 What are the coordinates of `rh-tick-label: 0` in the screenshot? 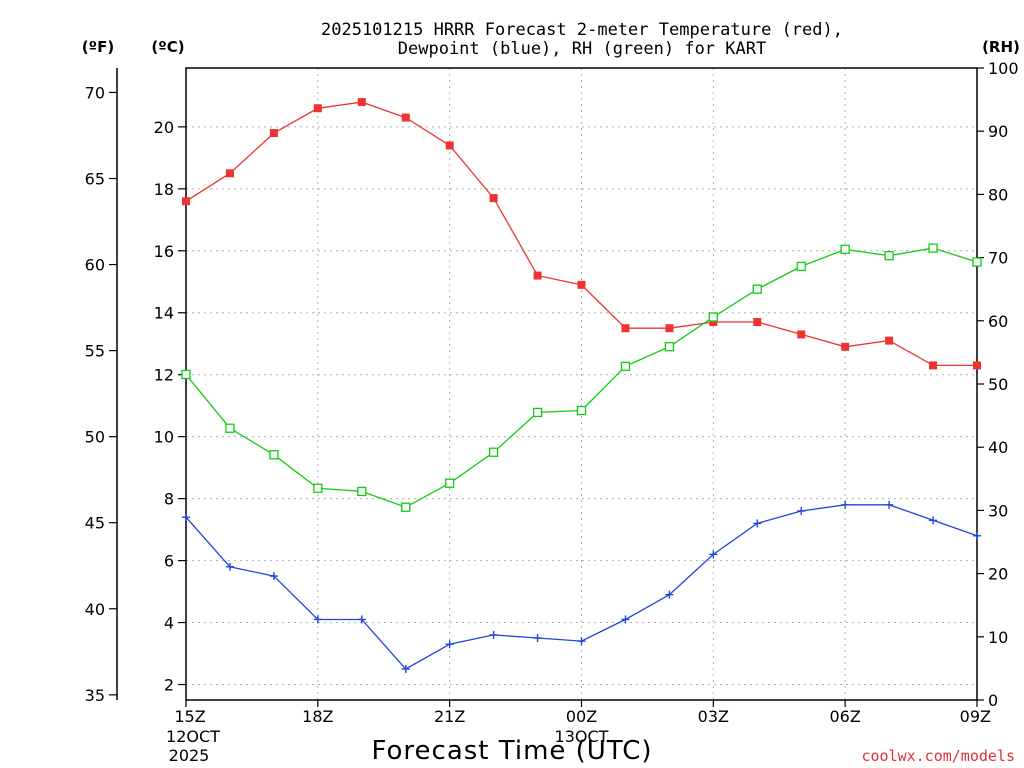 It's located at (993, 700).